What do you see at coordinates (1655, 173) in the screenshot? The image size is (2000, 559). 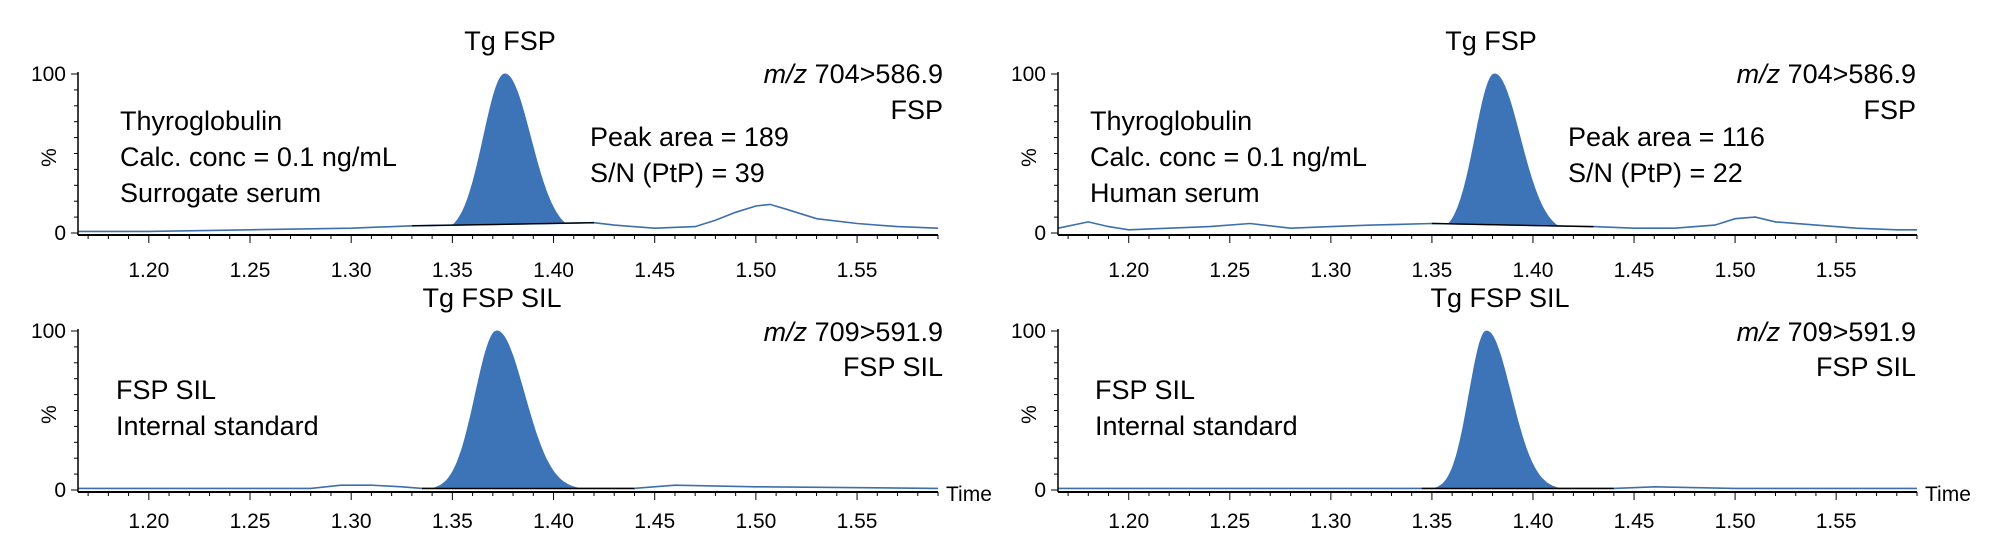 I see `peak-info-line: S/N (PtP) = 22` at bounding box center [1655, 173].